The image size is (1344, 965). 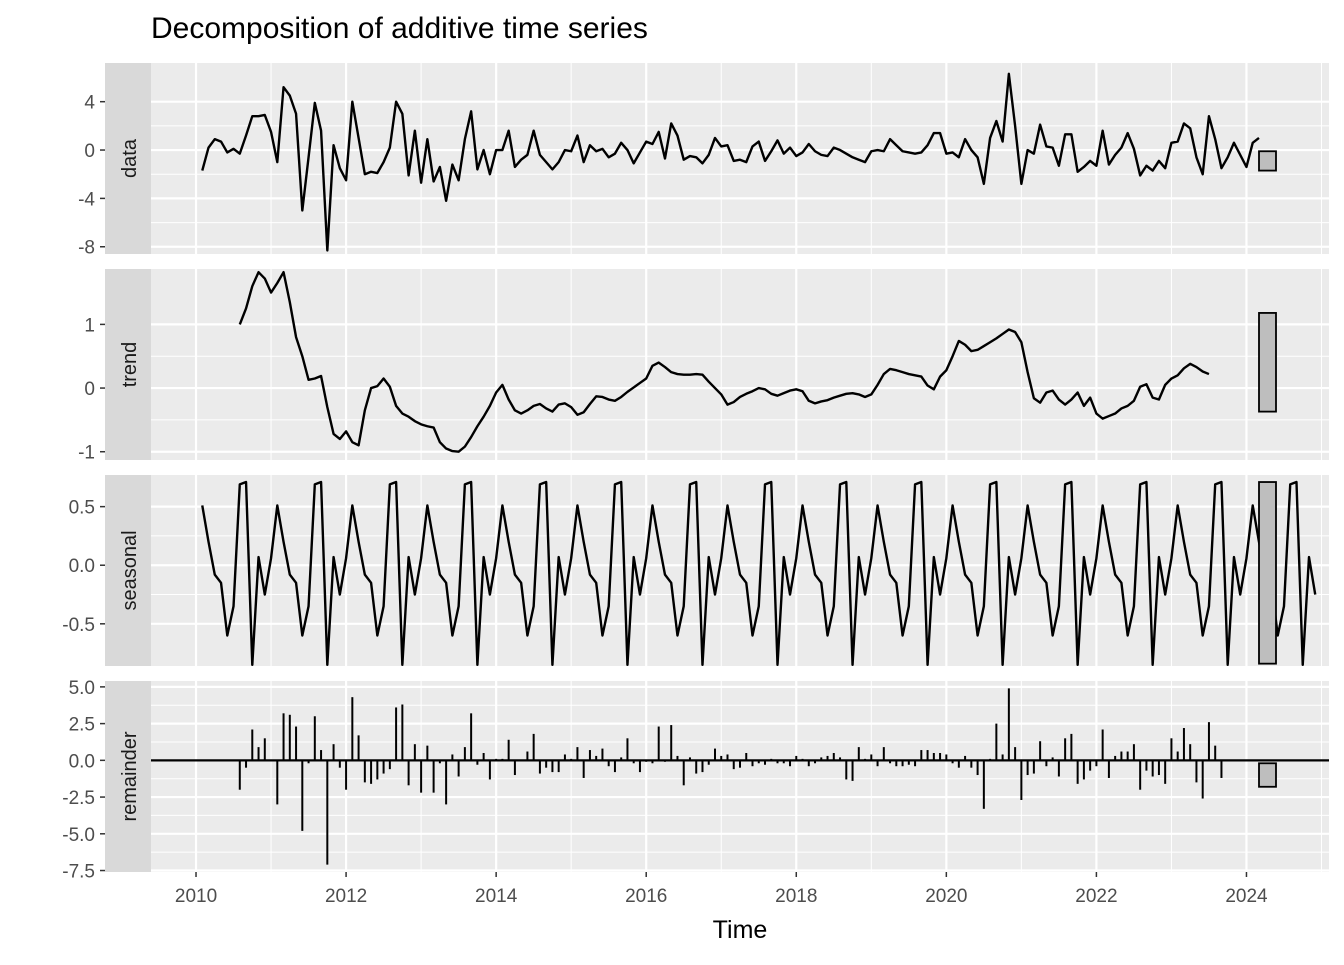 What do you see at coordinates (82, 508) in the screenshot?
I see `y-tick-label: 0.5` at bounding box center [82, 508].